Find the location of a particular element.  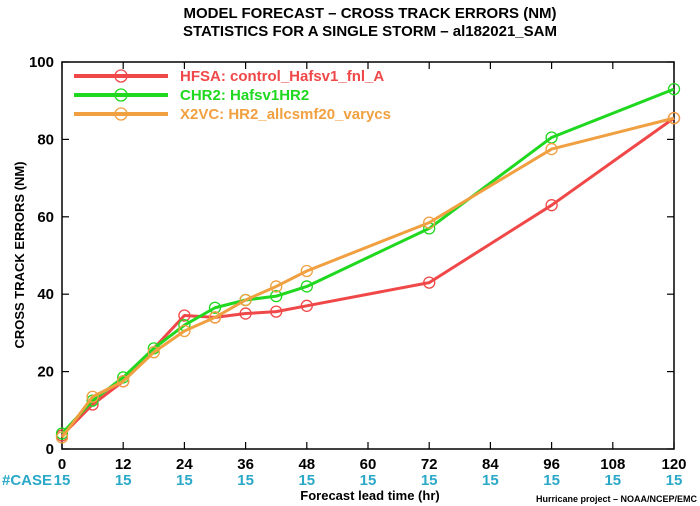

x-tick-label: 12 is located at coordinates (123, 464).